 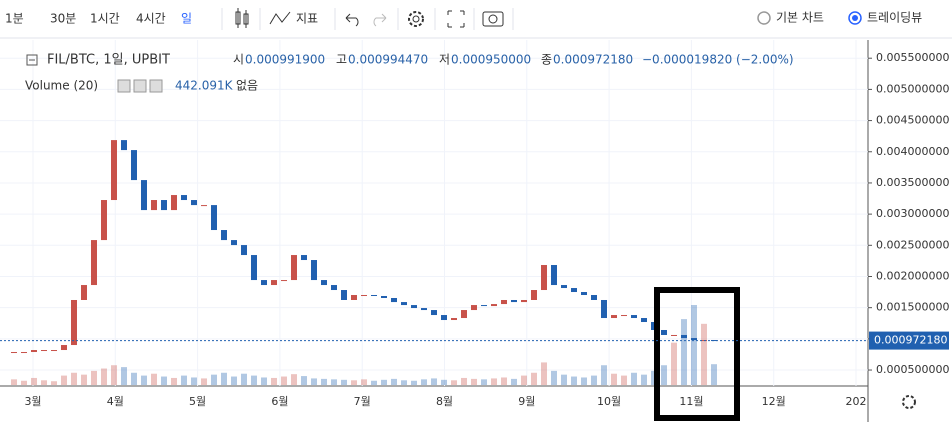 I want to click on axis-settings, so click(x=909, y=402).